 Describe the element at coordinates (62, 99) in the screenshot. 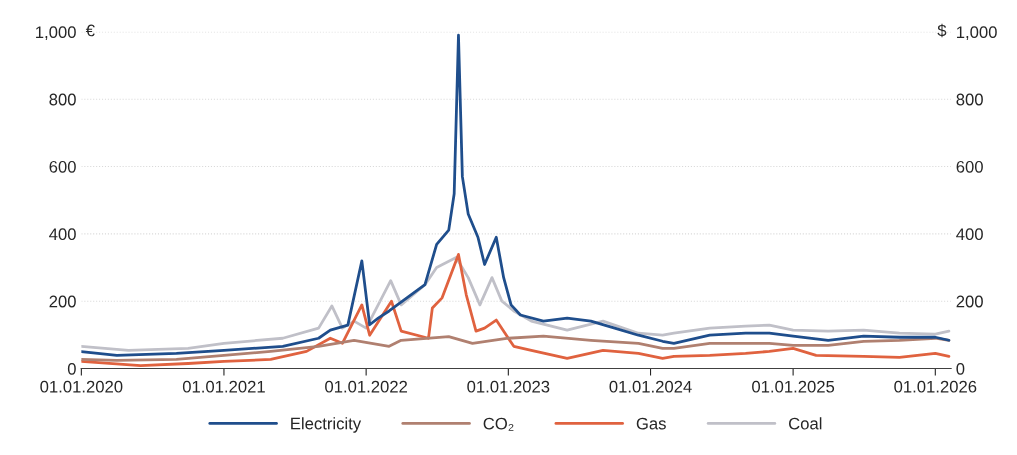

I see `y-tick-label: 800` at that location.